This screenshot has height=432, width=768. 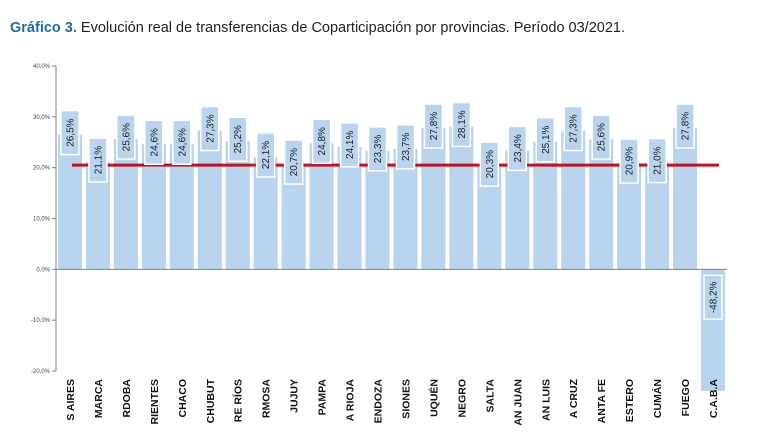 I want to click on data-label: 22,1%, so click(x=265, y=155).